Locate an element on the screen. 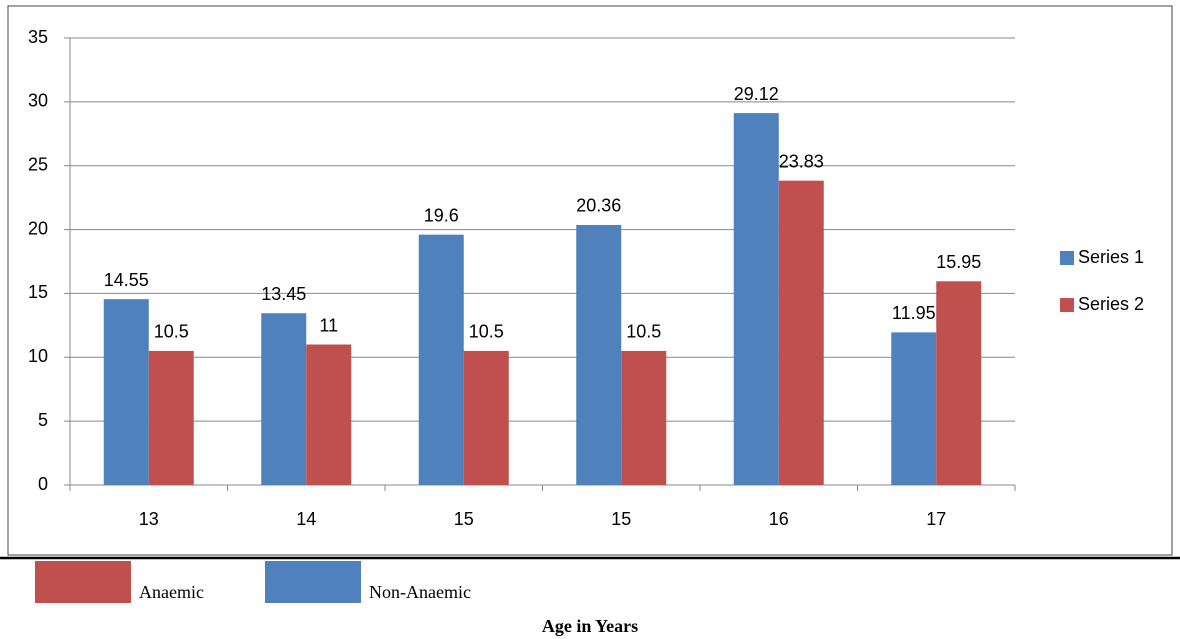  data-label: 15.95 is located at coordinates (958, 262).